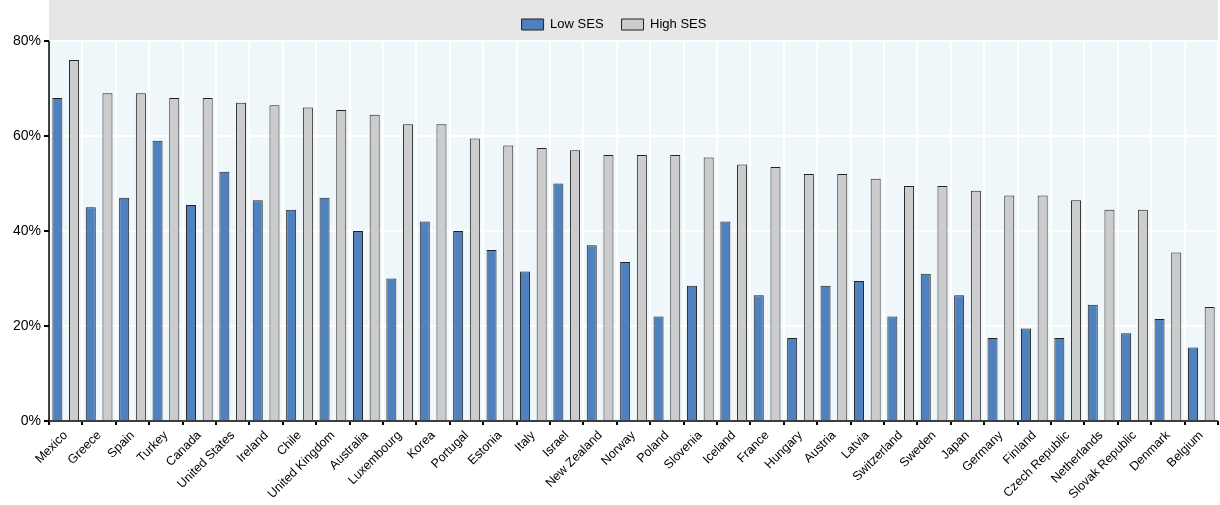 The image size is (1220, 505). Describe the element at coordinates (577, 24) in the screenshot. I see `legend-label: Low SES` at that location.